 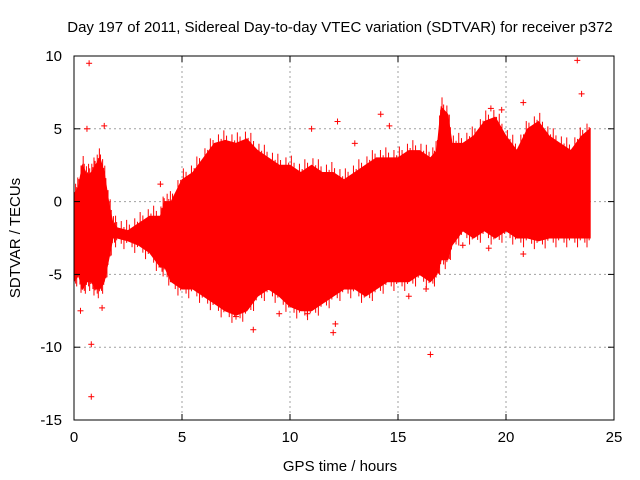 I want to click on x-axis-label: GPS time / hours, so click(x=340, y=466).